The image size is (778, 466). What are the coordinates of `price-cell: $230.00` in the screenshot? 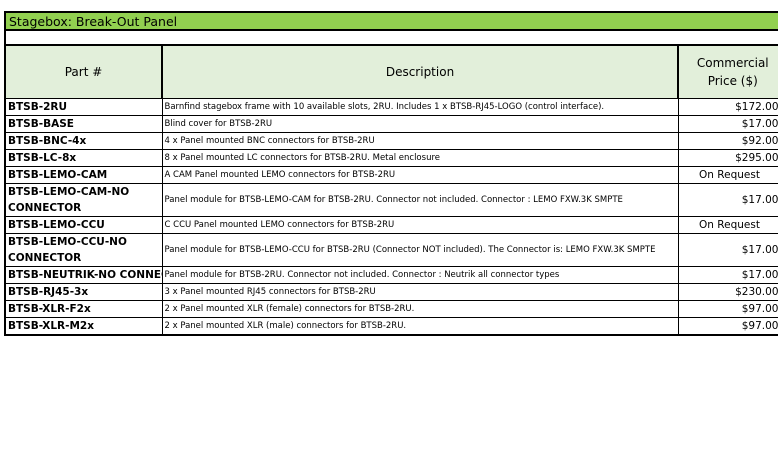 It's located at (727, 292).